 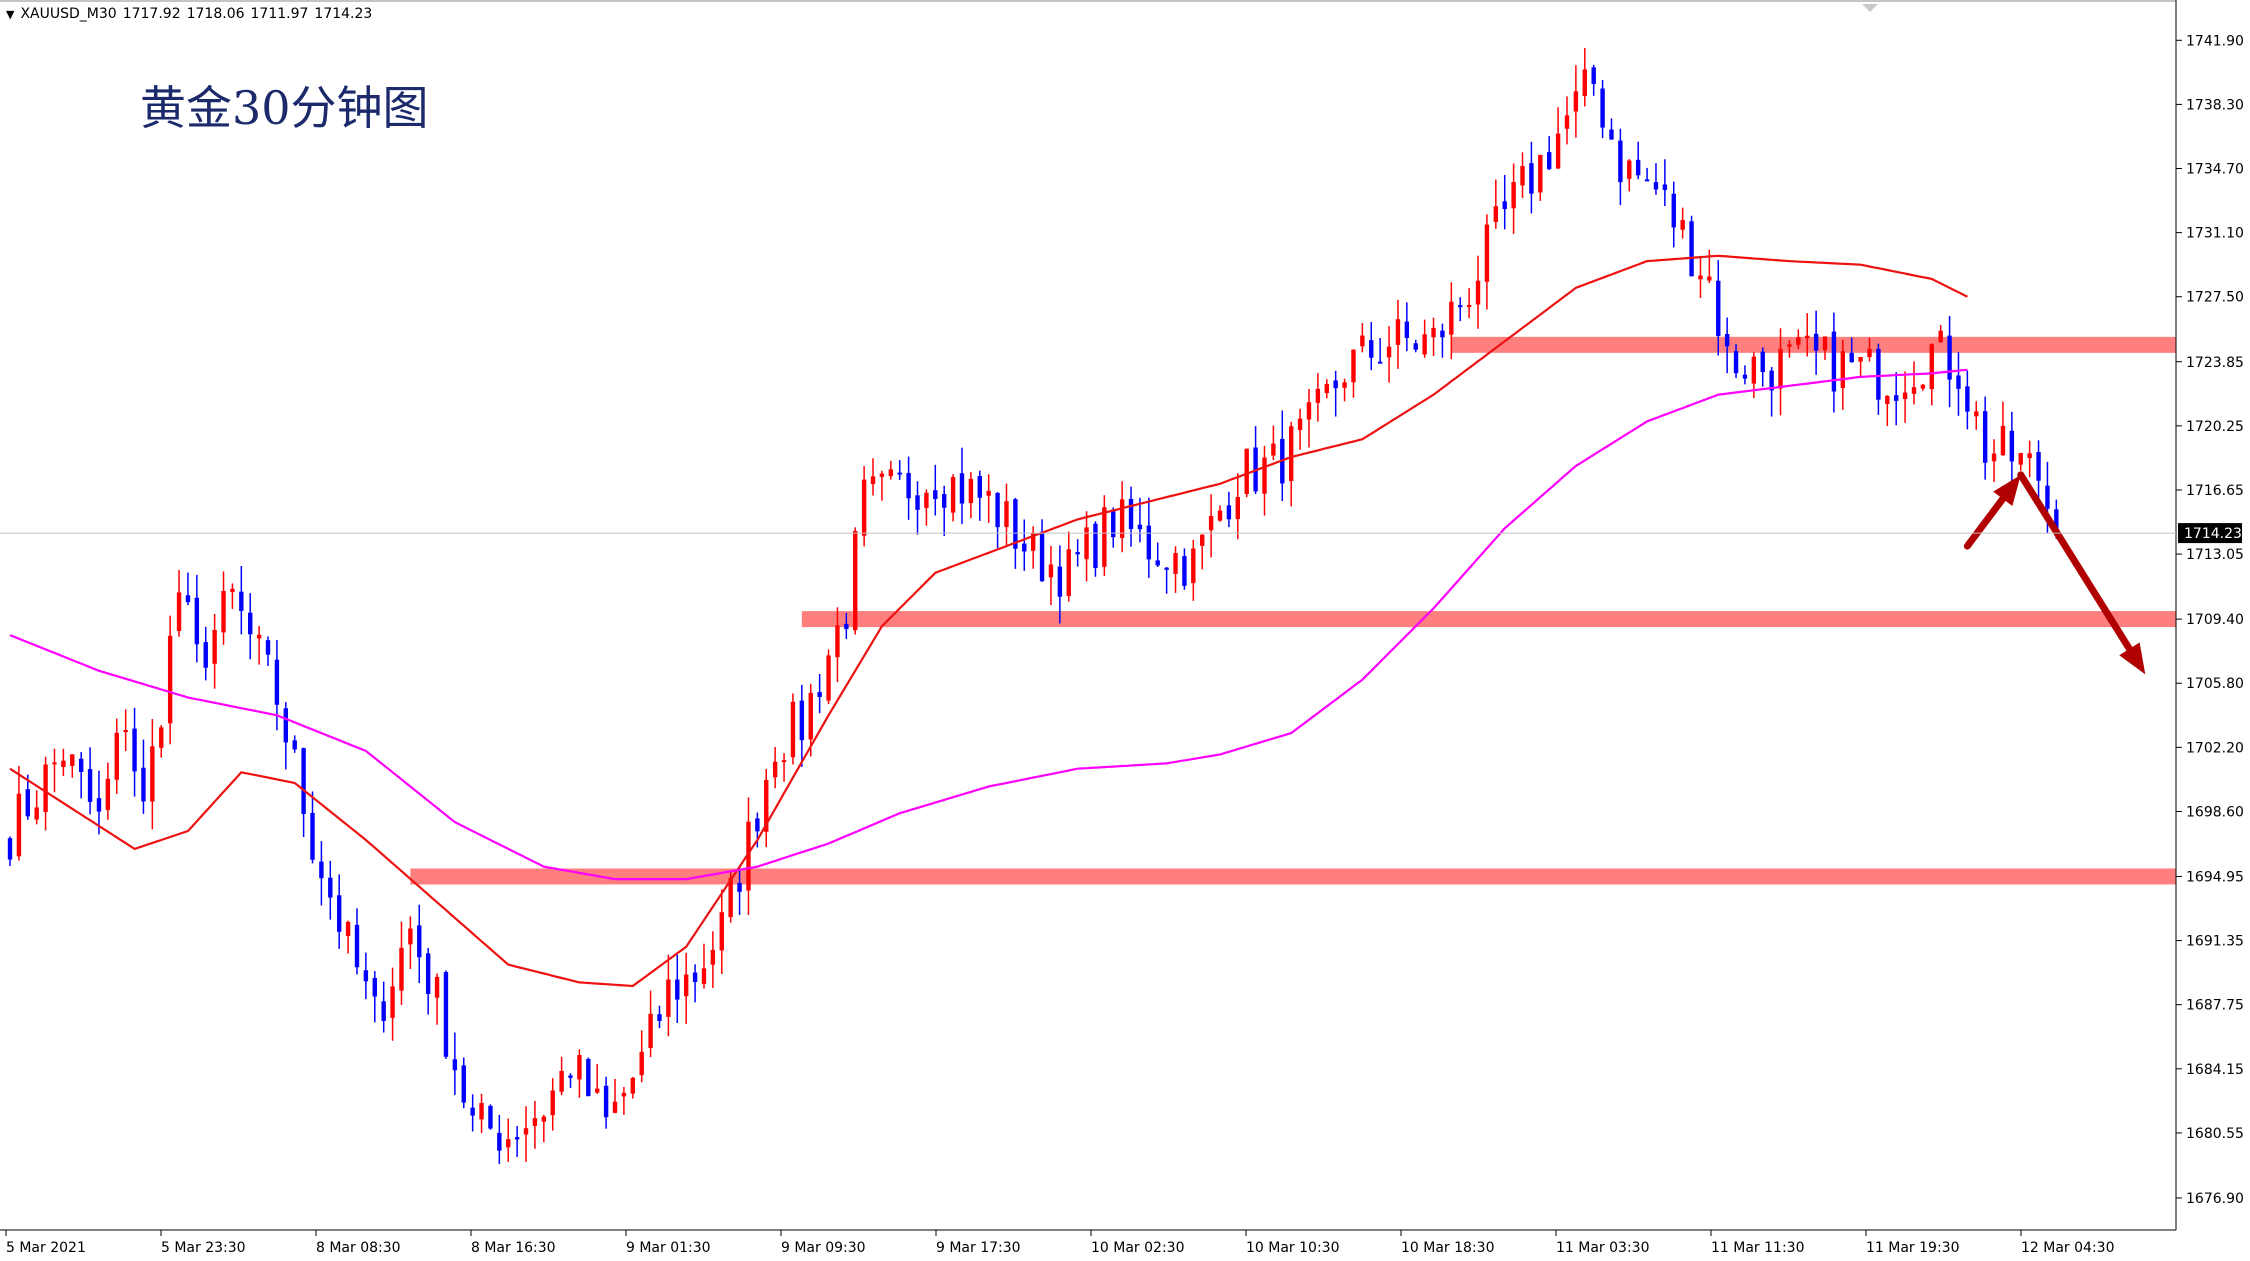 What do you see at coordinates (1992, 512) in the screenshot?
I see `up-arrow` at bounding box center [1992, 512].